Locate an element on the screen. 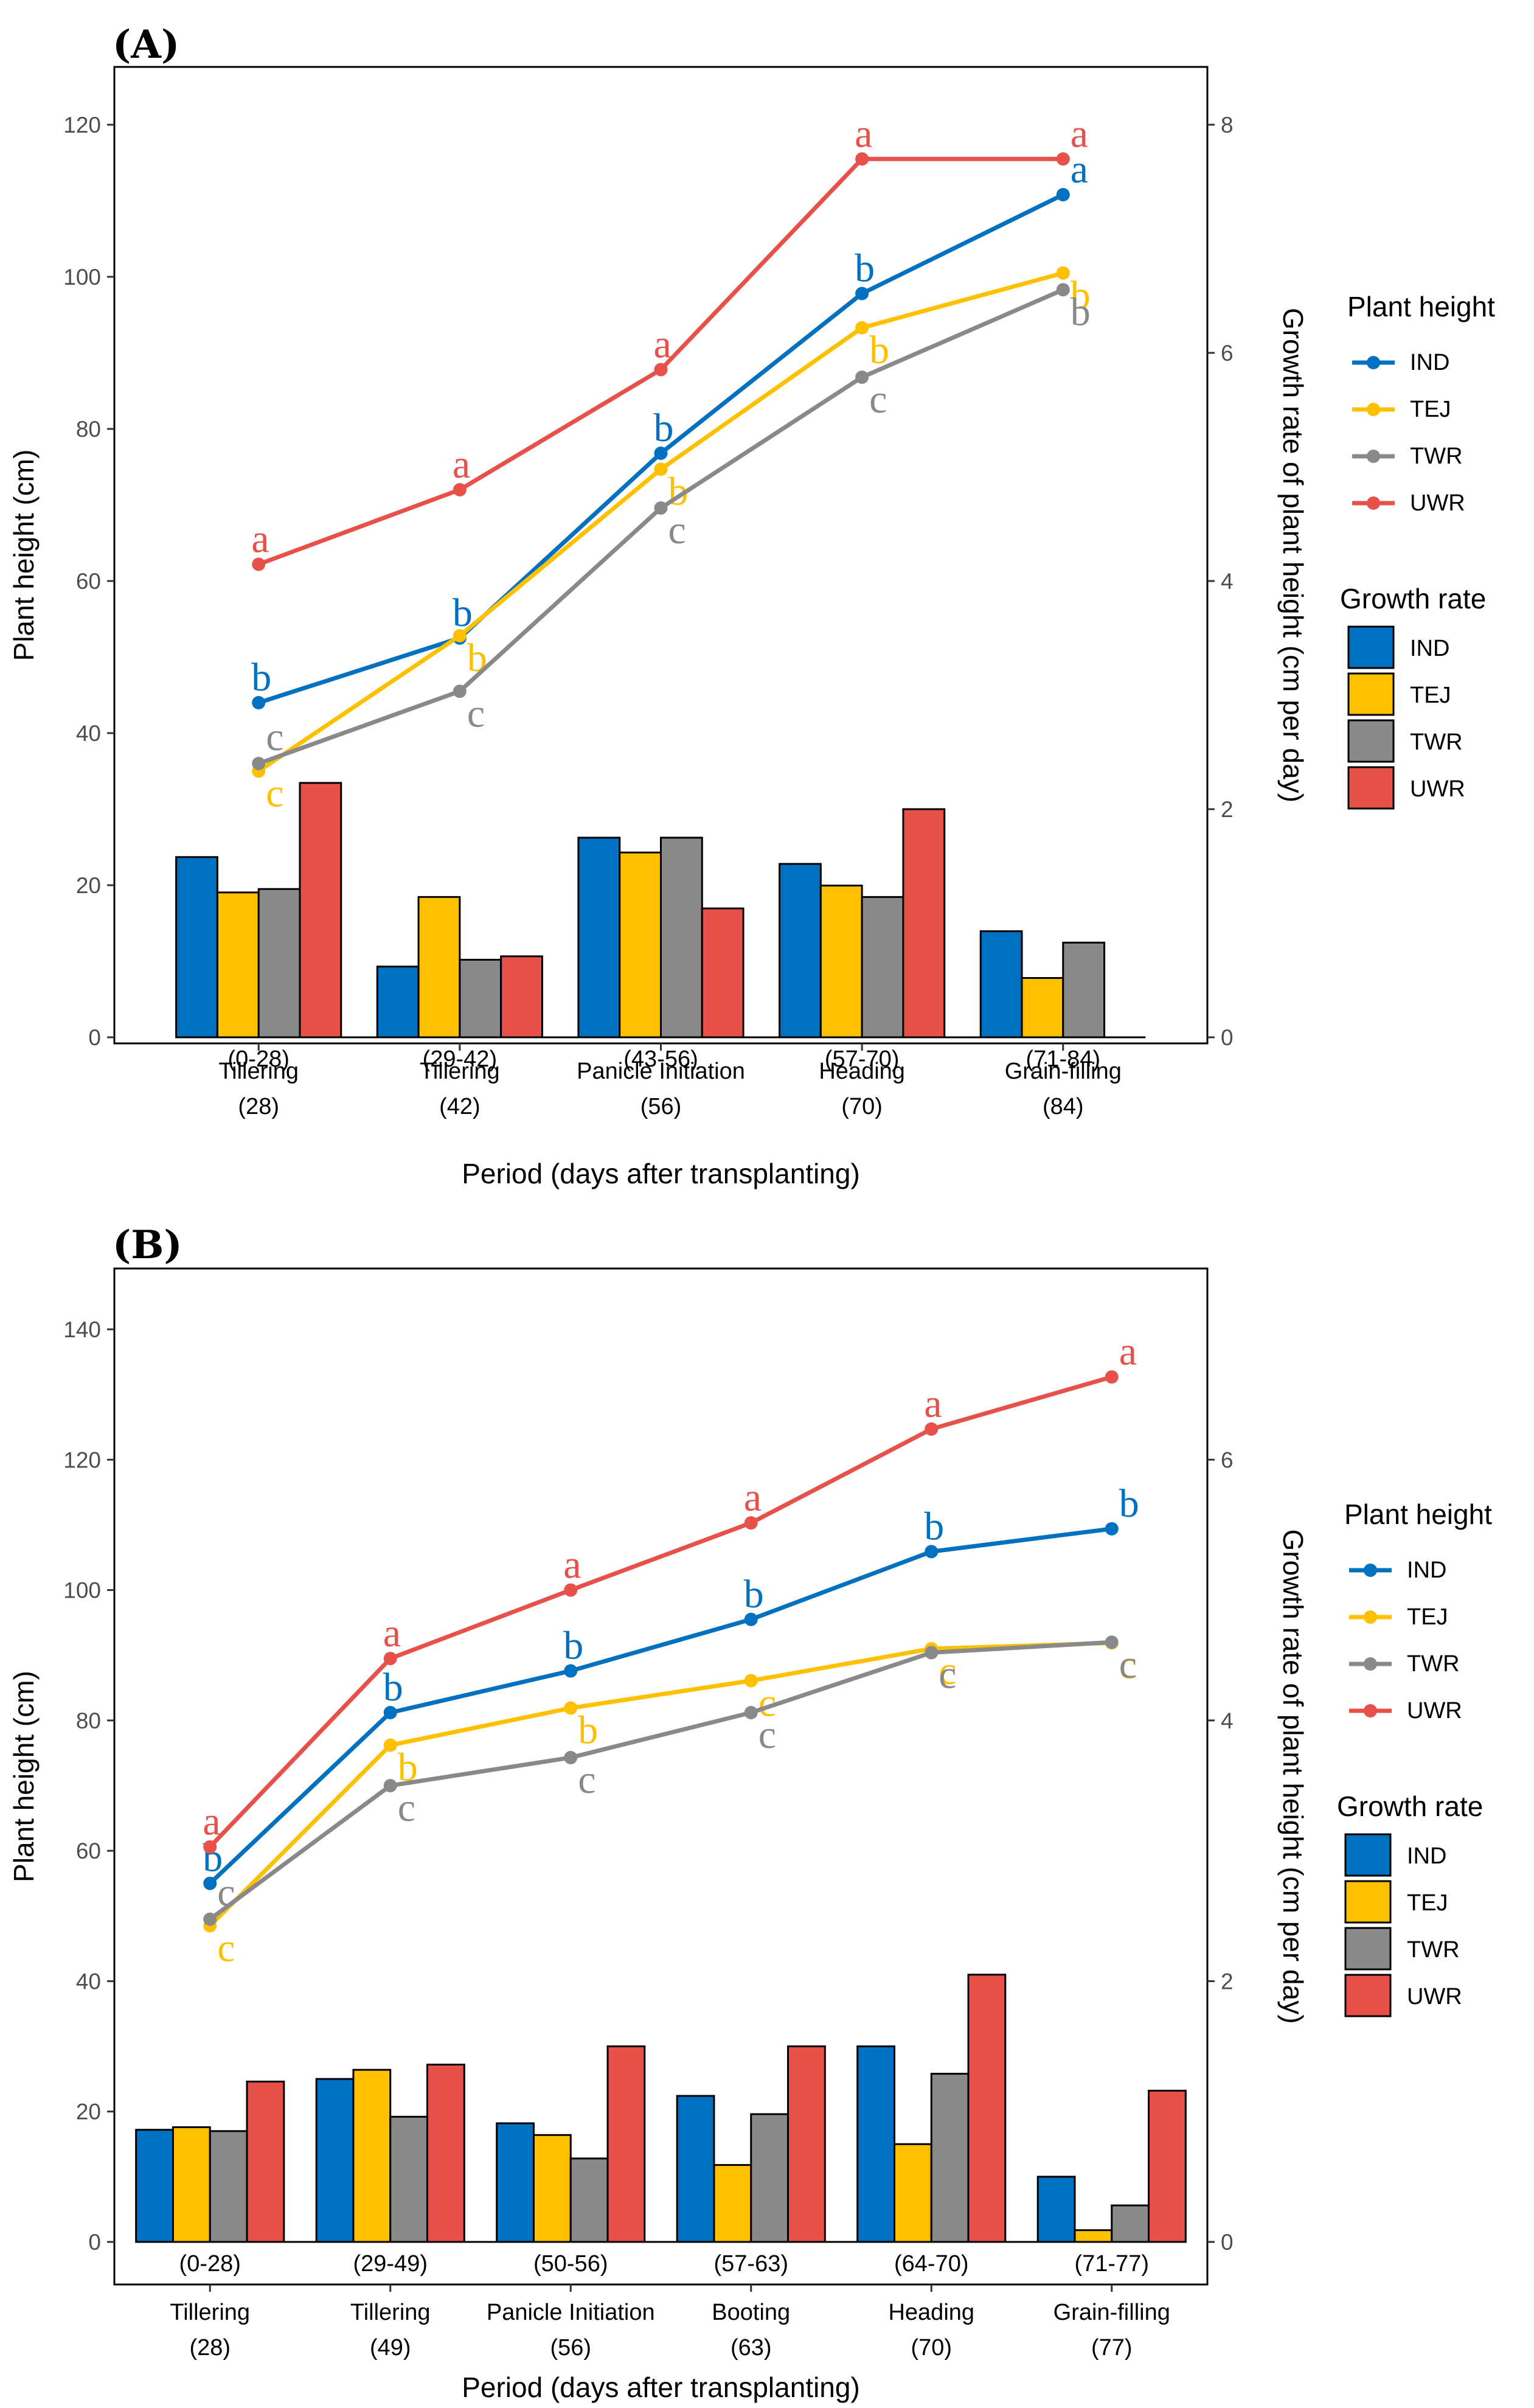 This screenshot has width=1534, height=2408. legend-bar-label-uwr: UWR is located at coordinates (1434, 1997).